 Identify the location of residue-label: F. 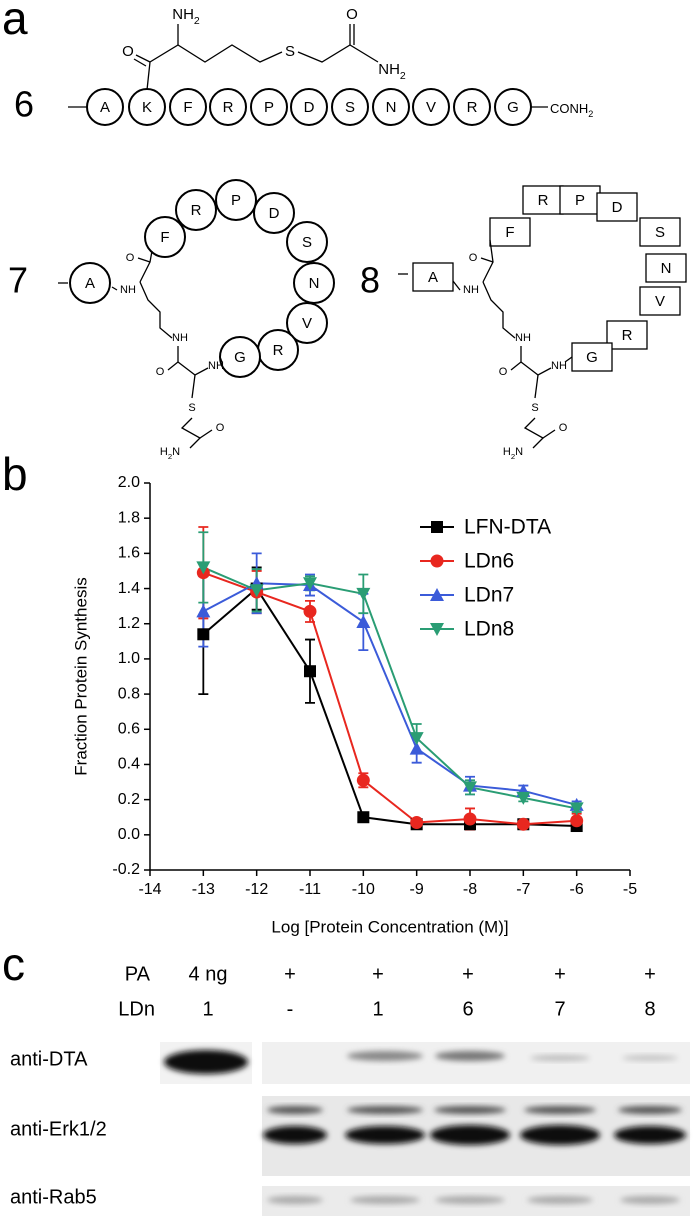
(164, 237).